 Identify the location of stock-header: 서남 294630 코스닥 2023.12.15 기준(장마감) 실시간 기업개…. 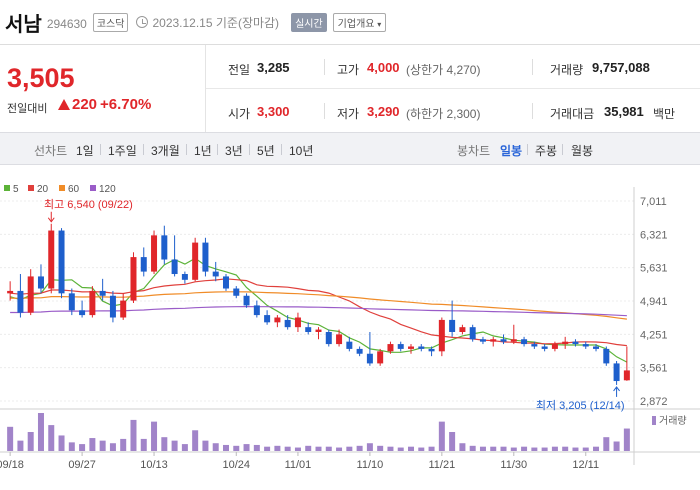
(350, 22).